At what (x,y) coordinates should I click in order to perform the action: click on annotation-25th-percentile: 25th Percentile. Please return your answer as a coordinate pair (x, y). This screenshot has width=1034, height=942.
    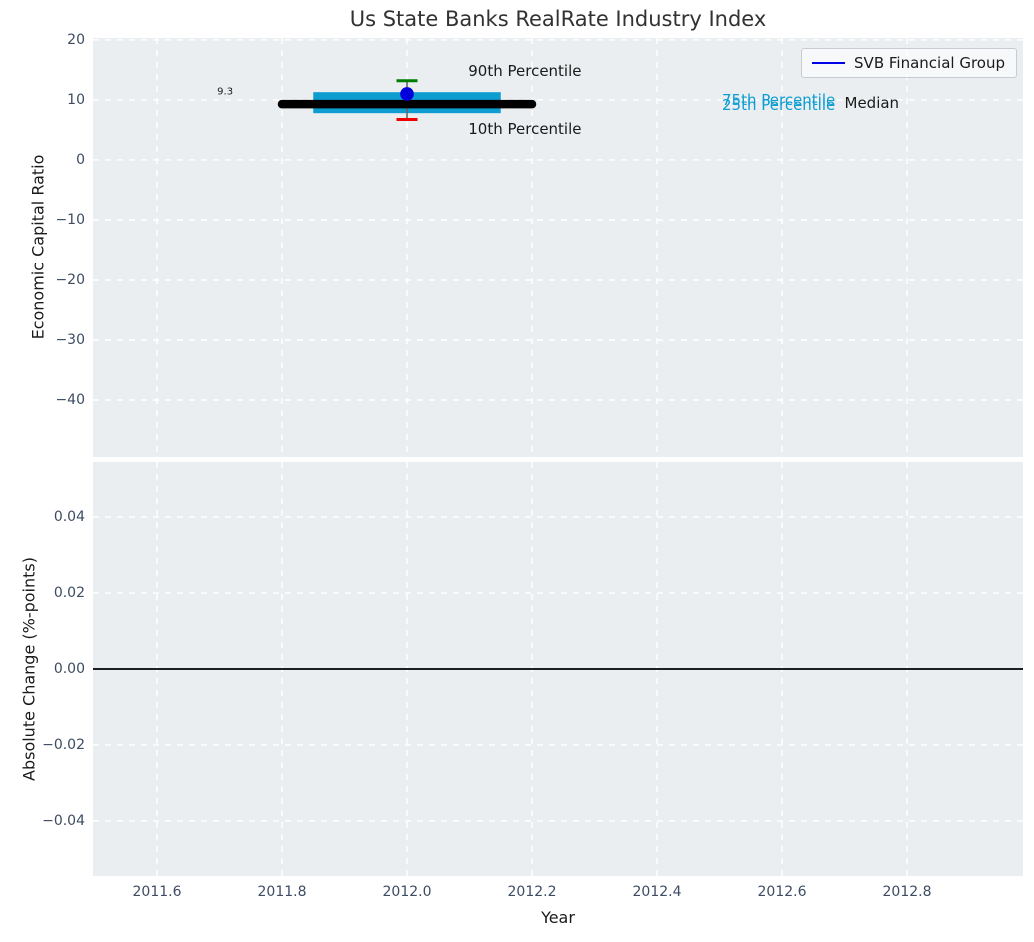
    Looking at the image, I should click on (779, 104).